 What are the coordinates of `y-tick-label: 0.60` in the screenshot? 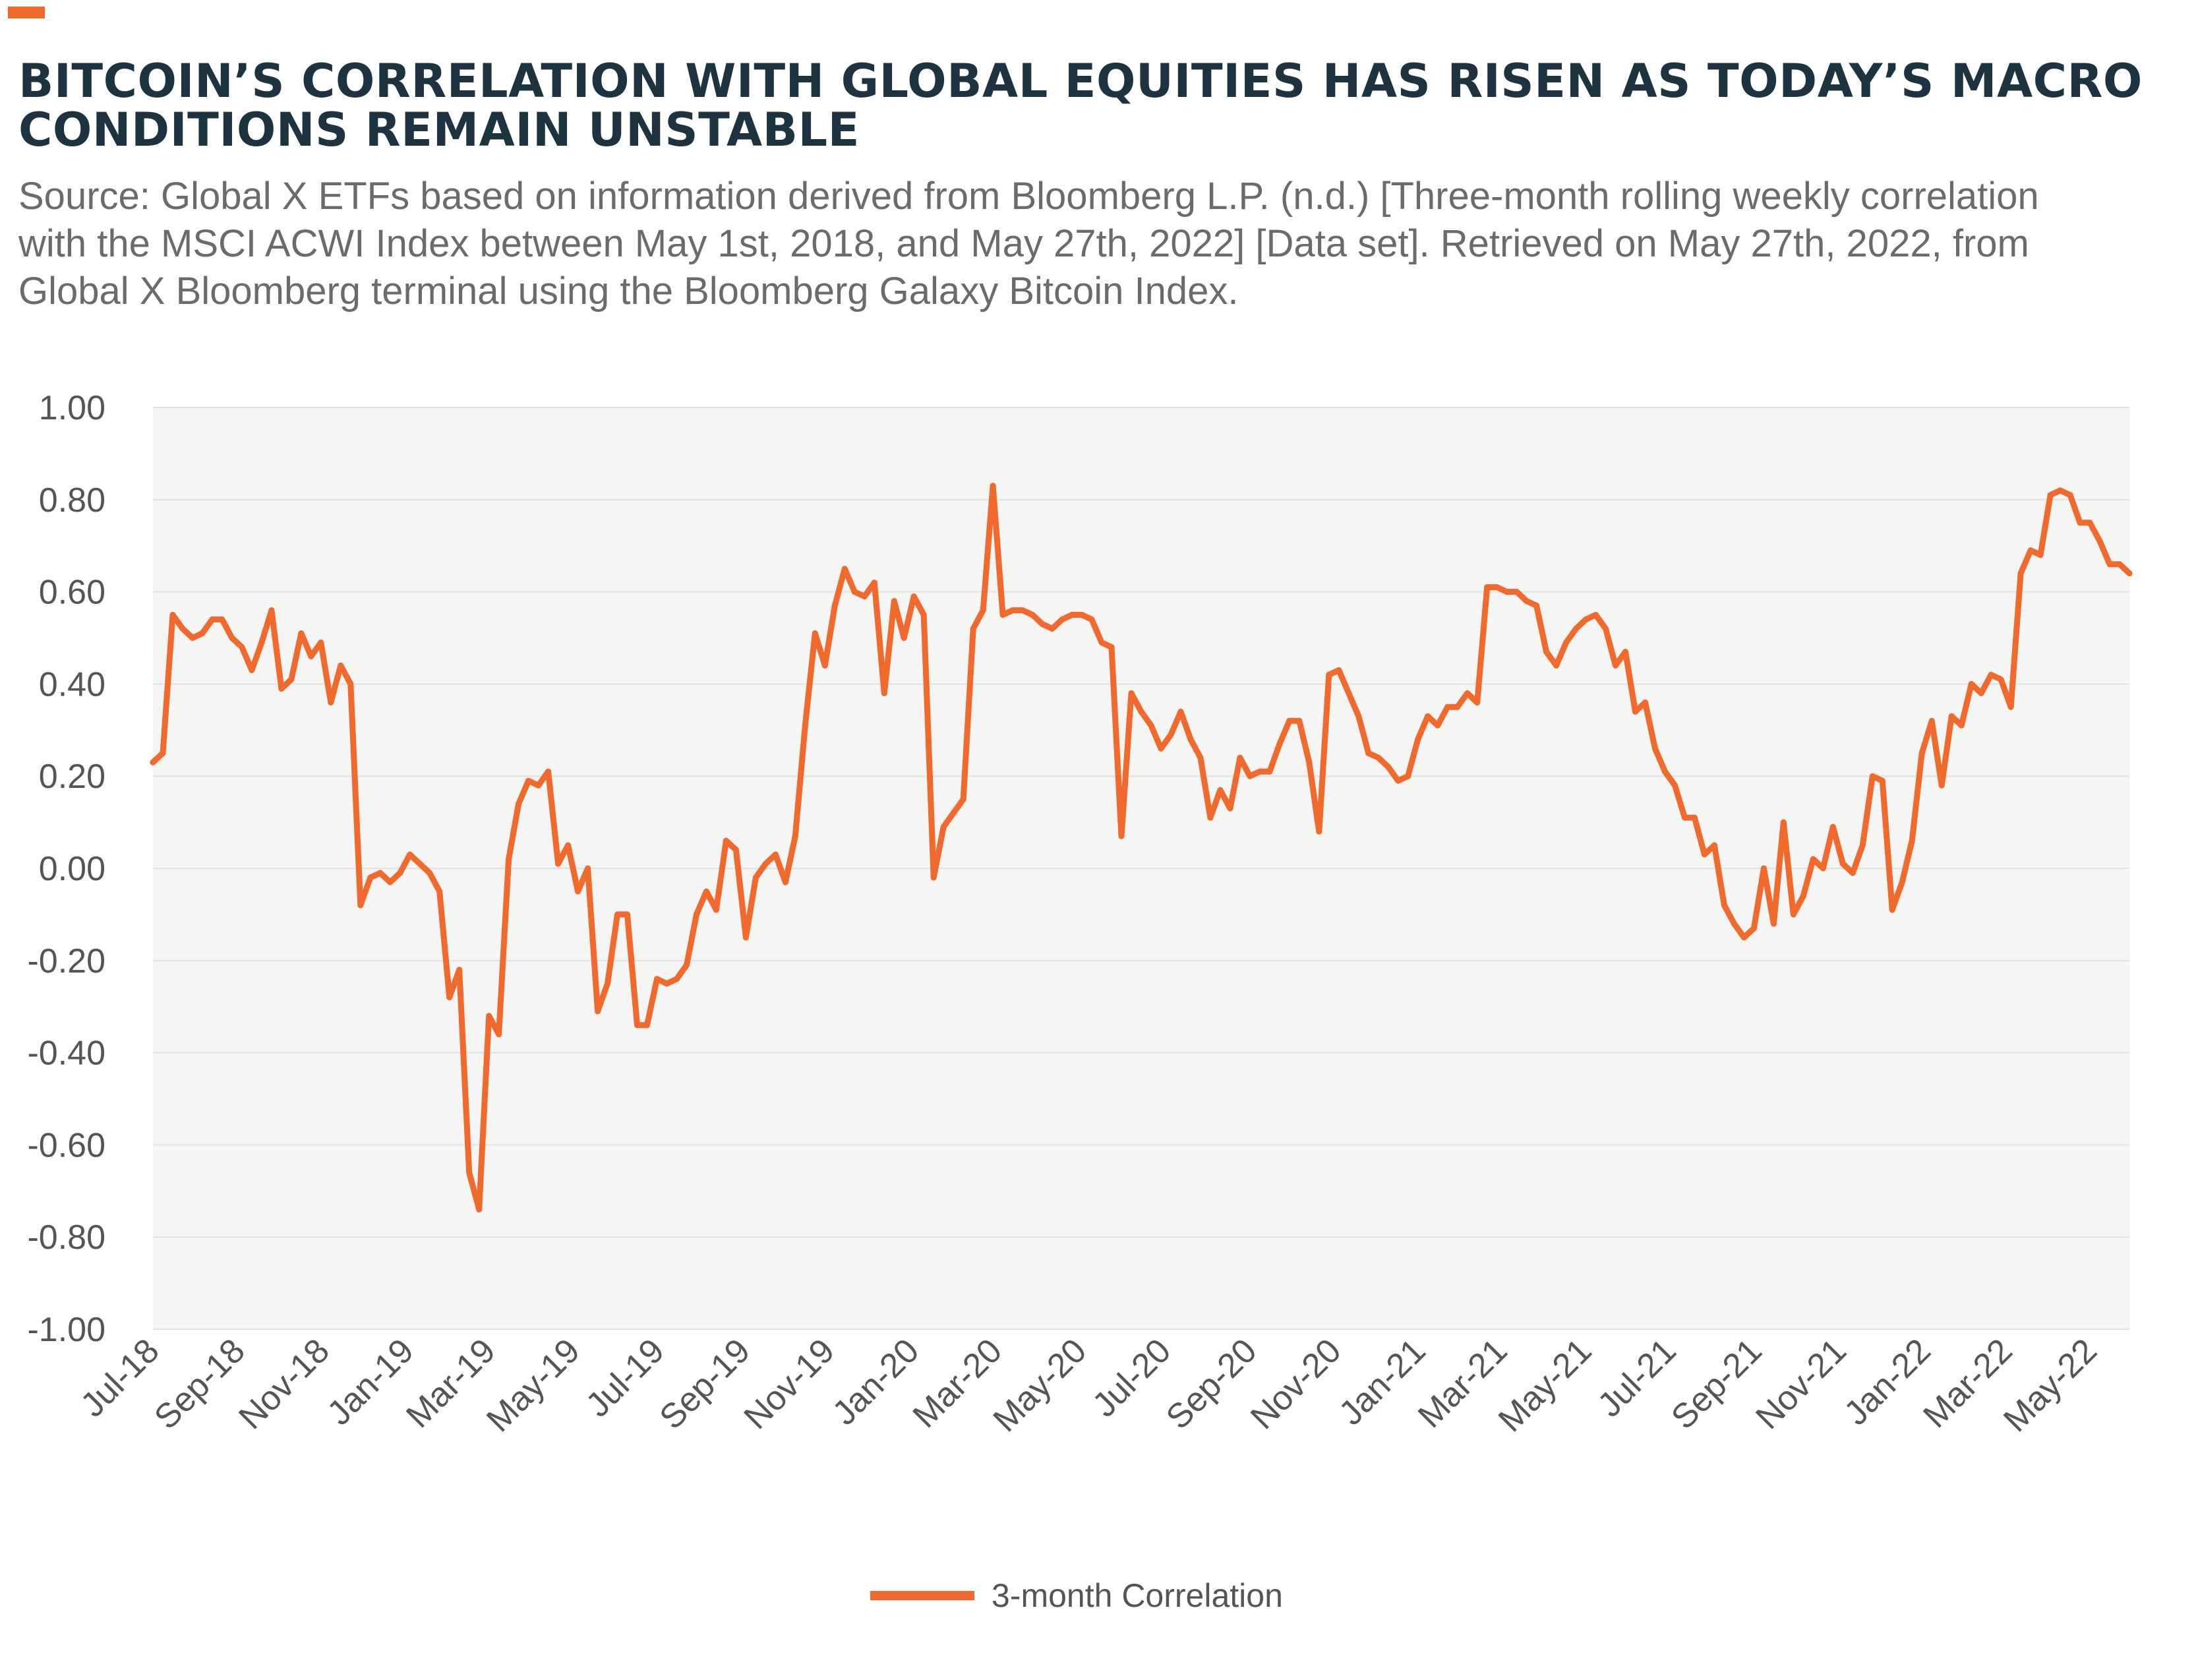 It's located at (72, 593).